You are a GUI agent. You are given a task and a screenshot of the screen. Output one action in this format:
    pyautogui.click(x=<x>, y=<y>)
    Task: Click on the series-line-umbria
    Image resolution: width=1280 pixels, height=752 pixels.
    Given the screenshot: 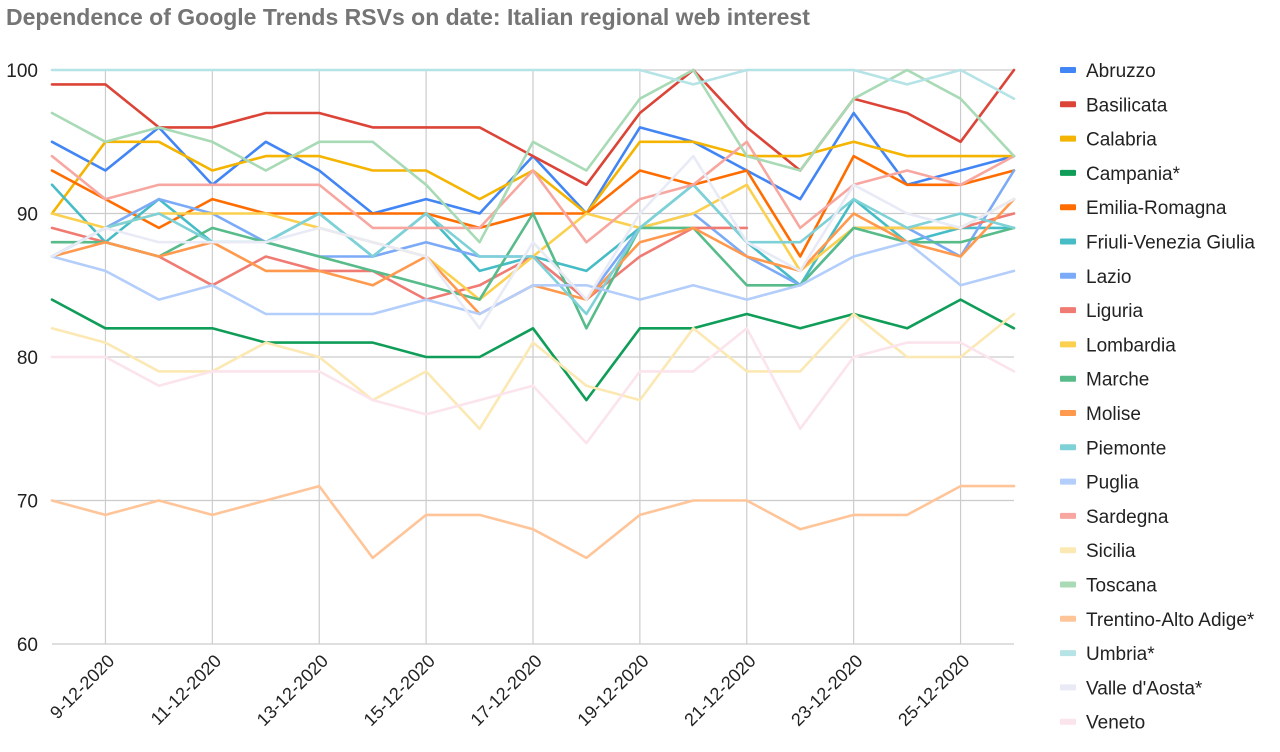 What is the action you would take?
    pyautogui.click(x=533, y=84)
    